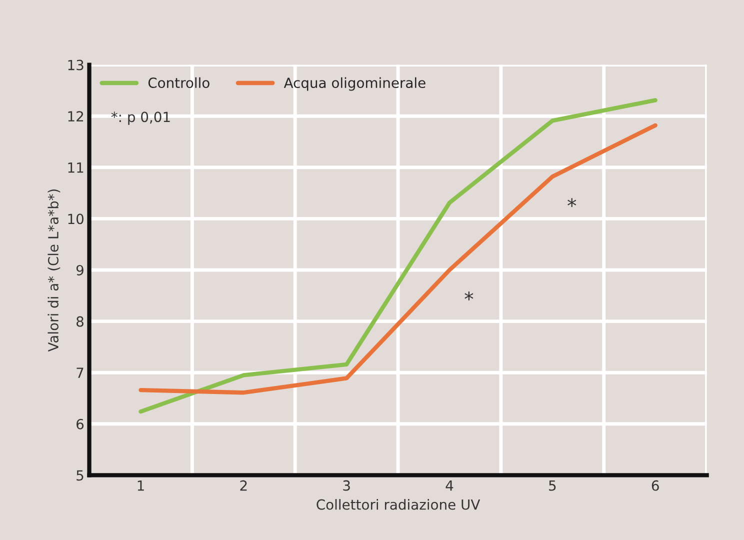 This screenshot has height=540, width=744. I want to click on legend-label: Acqua oligominerale, so click(355, 84).